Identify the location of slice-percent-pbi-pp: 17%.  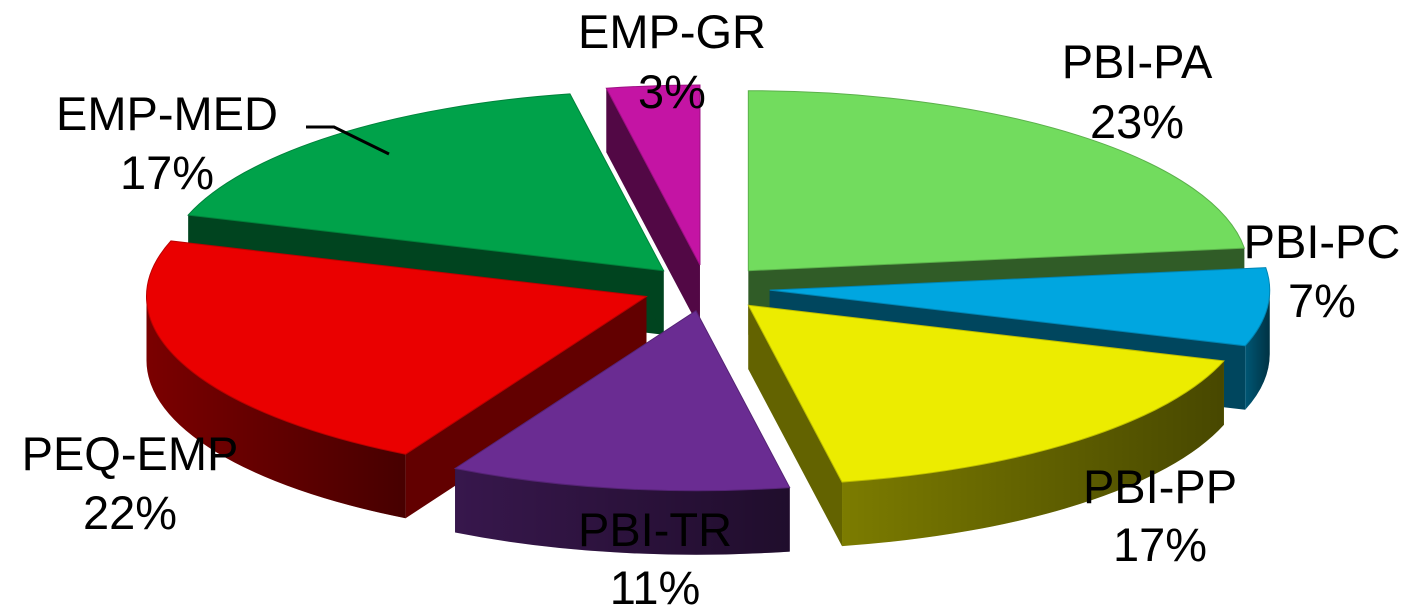
(1160, 544).